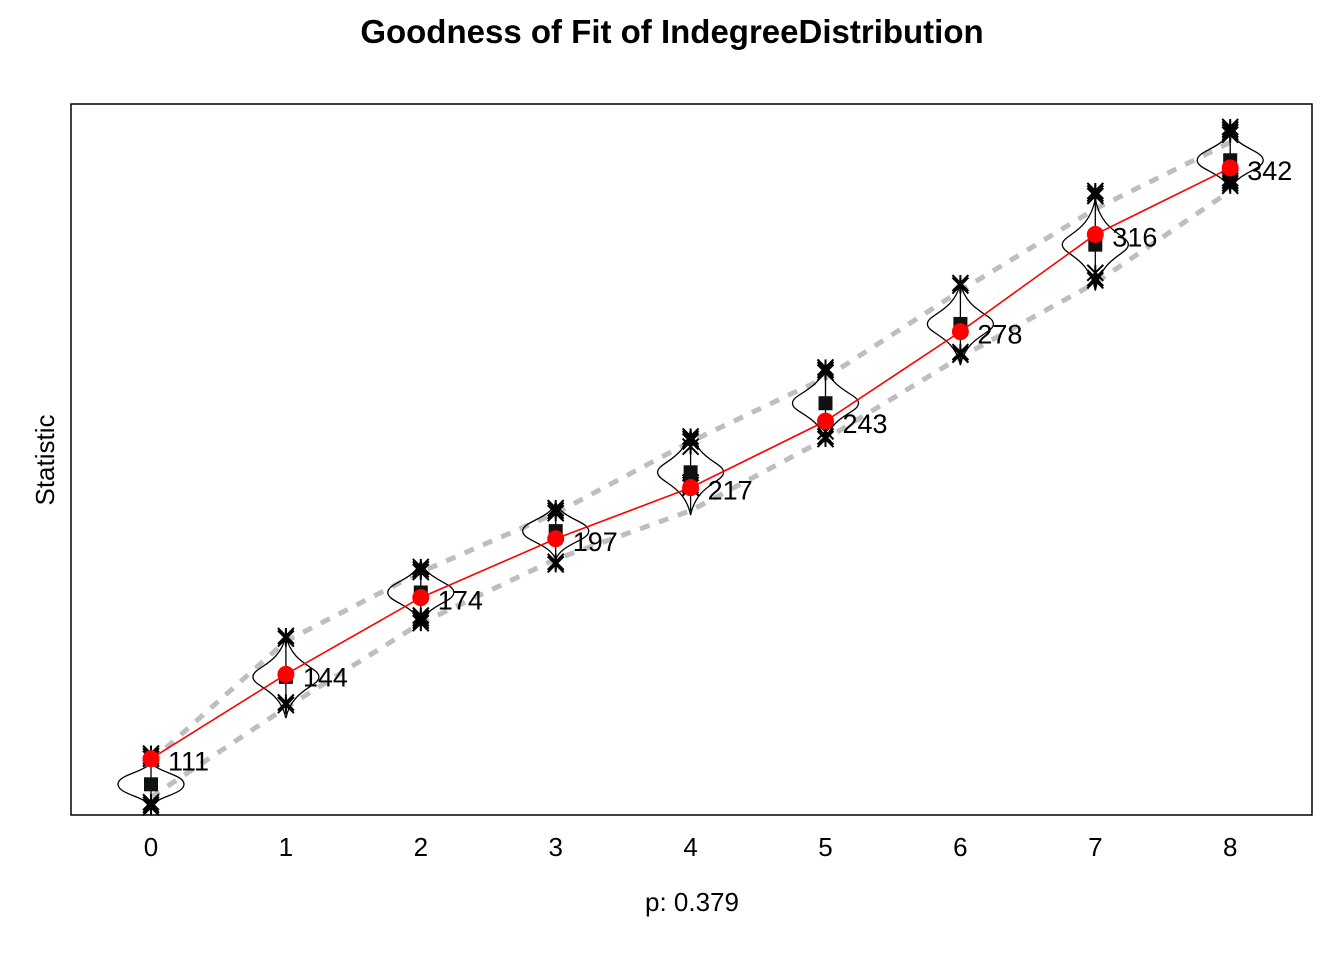  I want to click on x-tick-label-2: 2, so click(421, 847).